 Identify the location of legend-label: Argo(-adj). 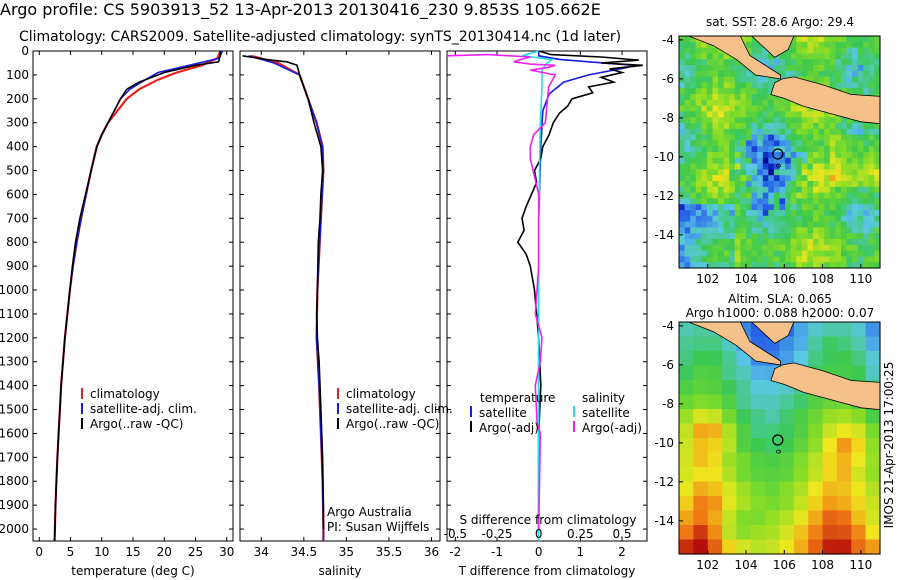
(612, 428).